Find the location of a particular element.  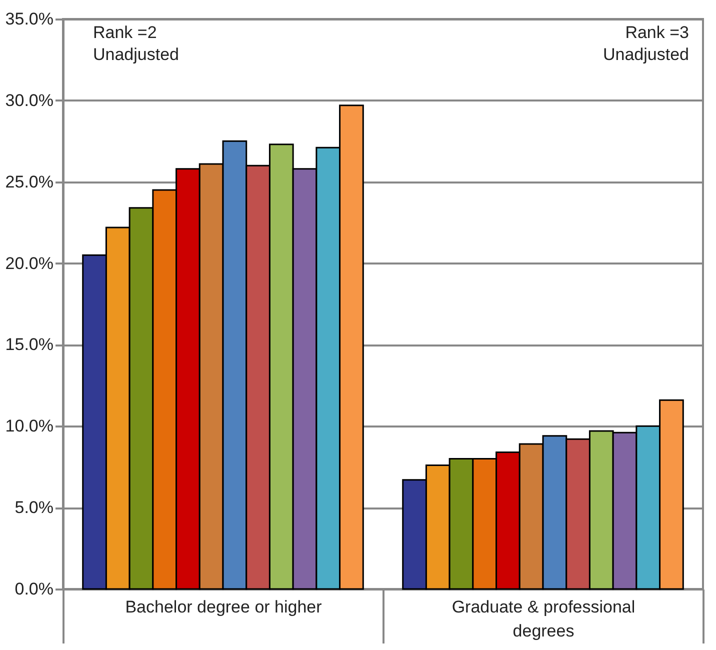

y-tick-label: 15.0% is located at coordinates (29, 344).